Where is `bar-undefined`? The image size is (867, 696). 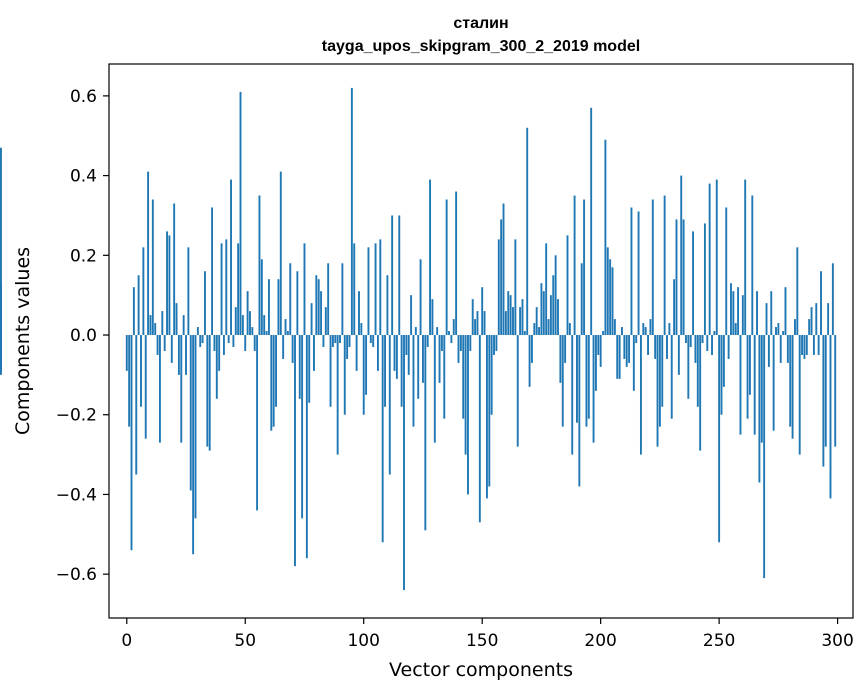
bar-undefined is located at coordinates (1, 355).